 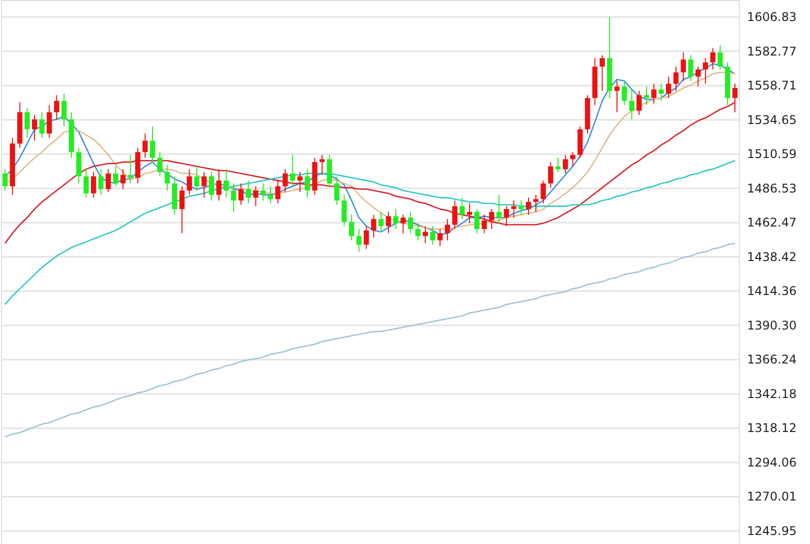 What do you see at coordinates (772, 291) in the screenshot?
I see `y-tick-label: 1414.36` at bounding box center [772, 291].